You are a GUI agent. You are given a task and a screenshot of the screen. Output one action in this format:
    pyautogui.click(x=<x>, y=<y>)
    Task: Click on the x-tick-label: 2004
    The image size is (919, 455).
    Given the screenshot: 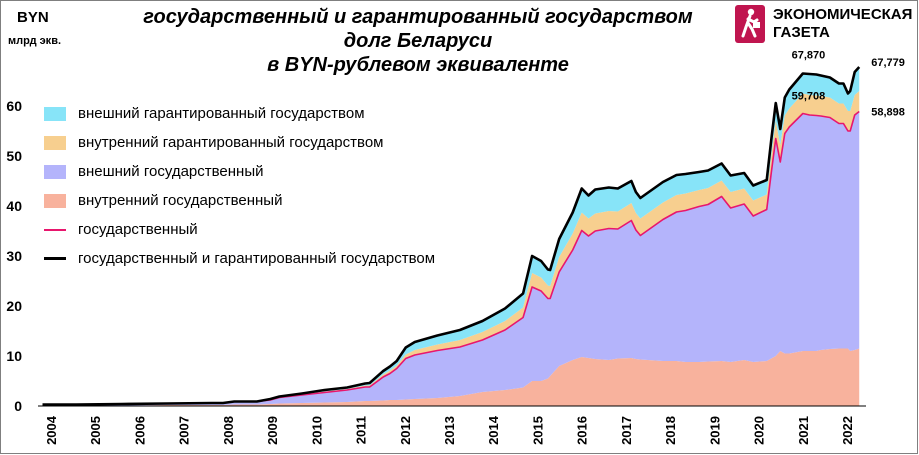 What is the action you would take?
    pyautogui.click(x=51, y=430)
    